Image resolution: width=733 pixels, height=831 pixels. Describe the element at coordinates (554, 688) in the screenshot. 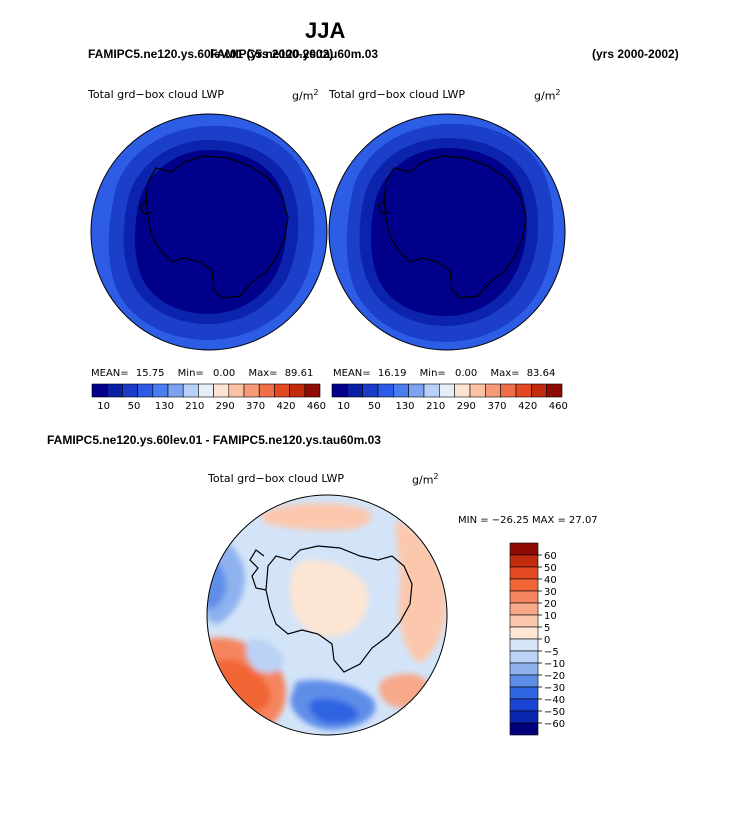

I see `colorbar-diff-tick-11: −30` at that location.